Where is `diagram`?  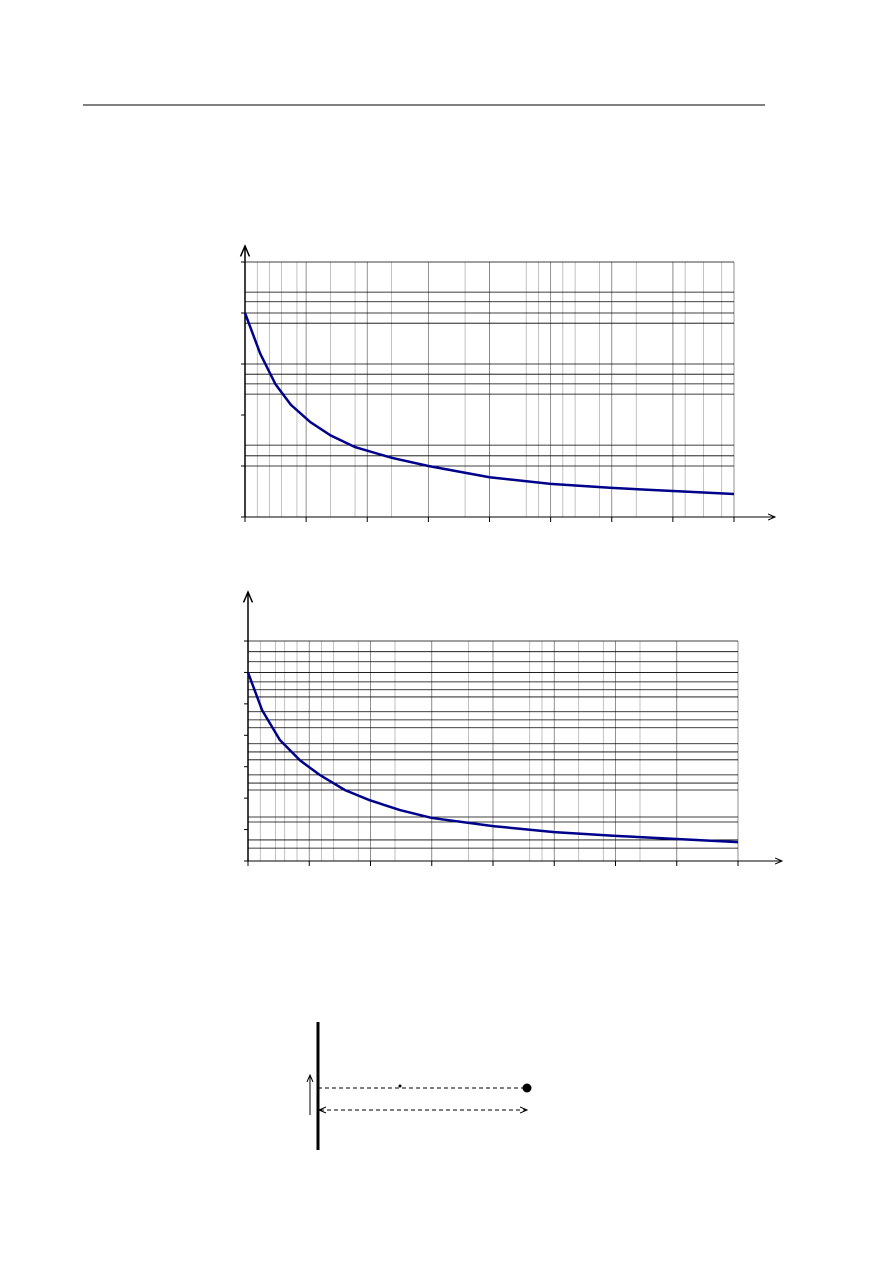
diagram is located at coordinates (421, 1086).